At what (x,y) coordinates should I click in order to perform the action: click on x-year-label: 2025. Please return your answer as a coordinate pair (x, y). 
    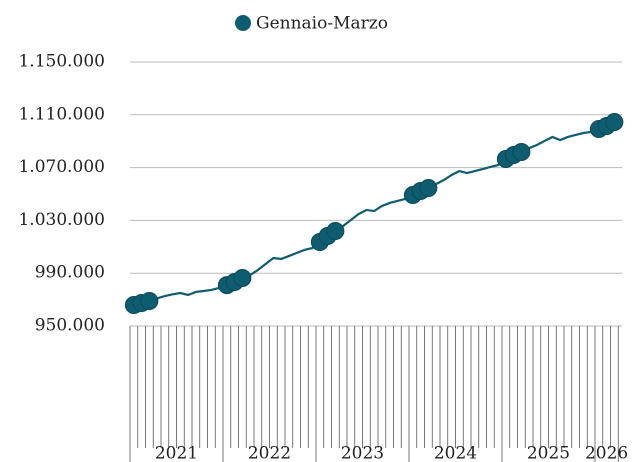
    Looking at the image, I should click on (548, 453).